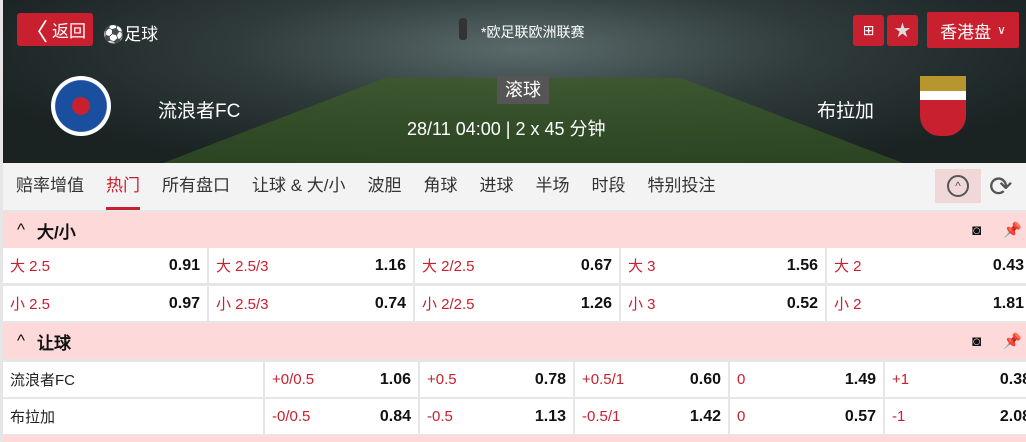 The width and height of the screenshot is (1026, 442). What do you see at coordinates (848, 304) in the screenshot?
I see `odds-line: 小 2` at bounding box center [848, 304].